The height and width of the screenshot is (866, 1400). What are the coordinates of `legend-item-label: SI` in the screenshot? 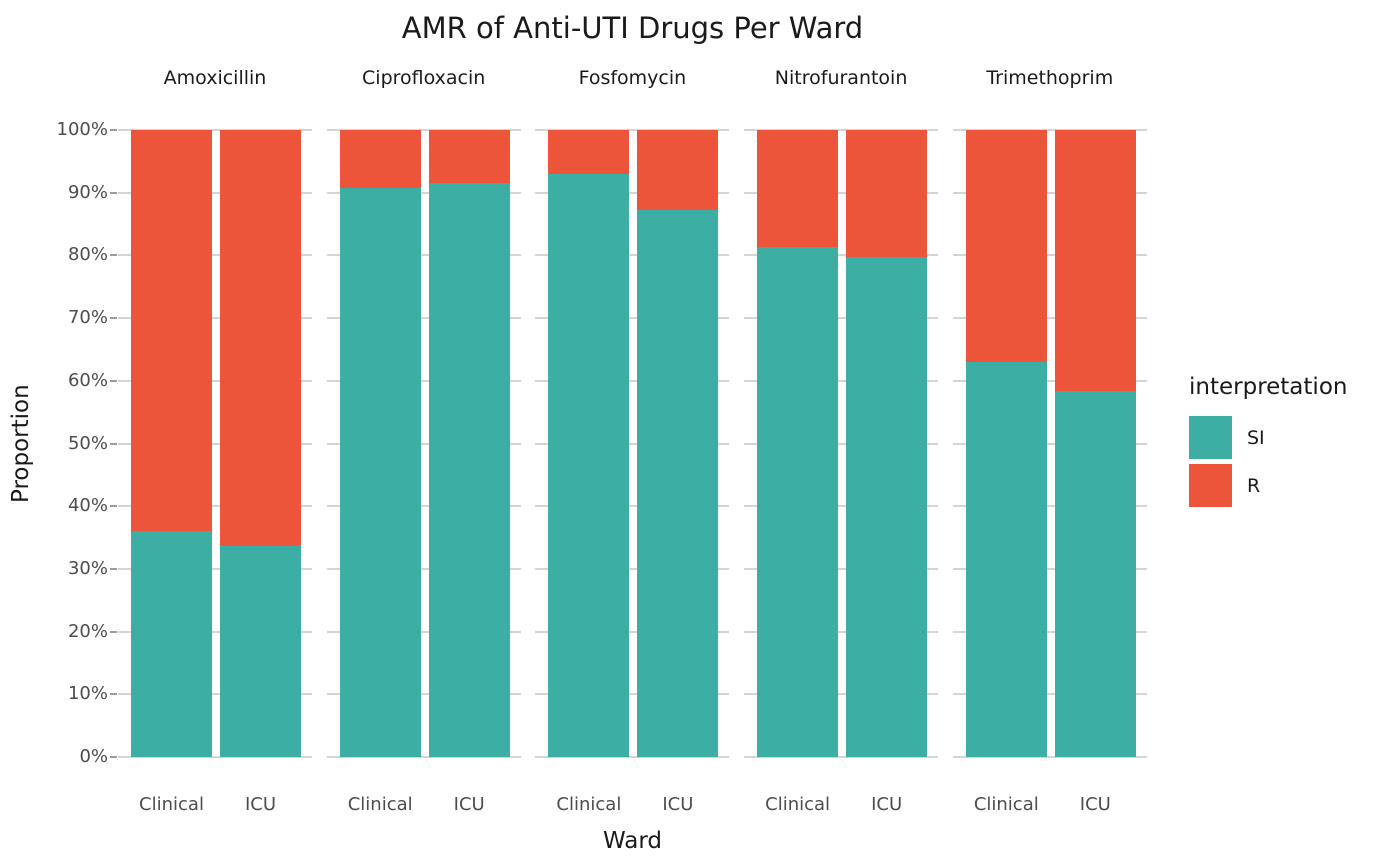 It's located at (1256, 437).